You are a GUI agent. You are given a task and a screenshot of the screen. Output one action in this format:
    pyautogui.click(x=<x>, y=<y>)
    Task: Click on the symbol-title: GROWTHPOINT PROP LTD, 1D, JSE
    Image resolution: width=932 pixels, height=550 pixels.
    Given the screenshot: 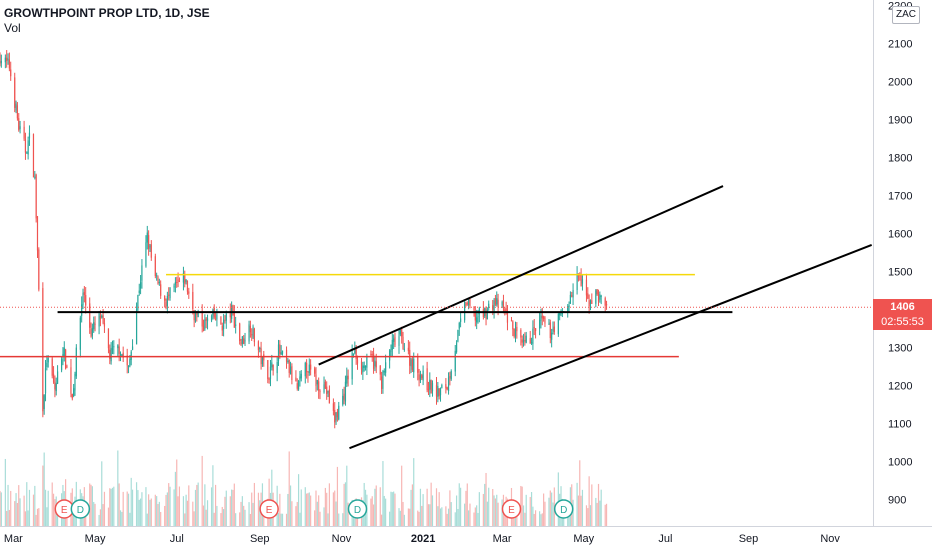 What is the action you would take?
    pyautogui.click(x=107, y=13)
    